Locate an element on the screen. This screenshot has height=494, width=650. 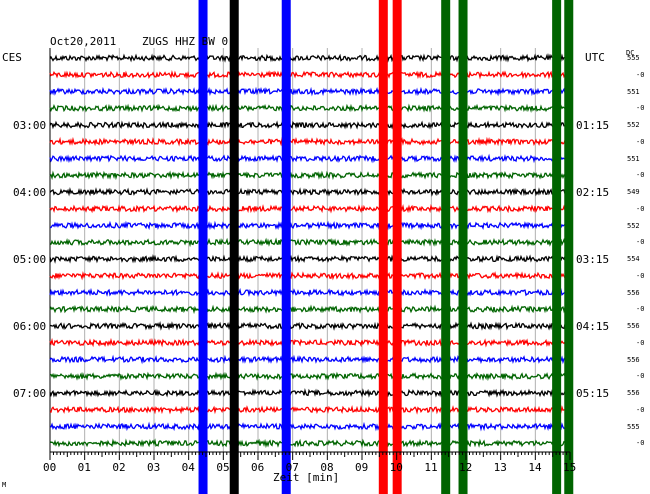
x-tick-label: 13 is located at coordinates (500, 467).